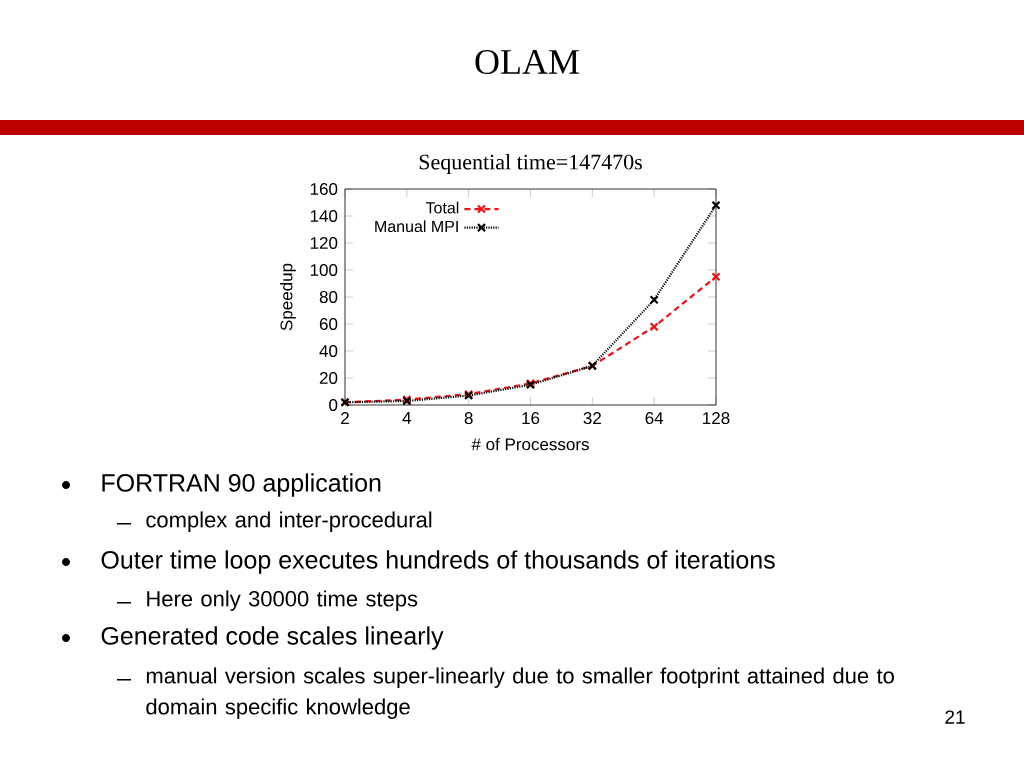 The width and height of the screenshot is (1024, 768). I want to click on text: Outer time loop executes hundreds of thousands of iterations, so click(438, 562).